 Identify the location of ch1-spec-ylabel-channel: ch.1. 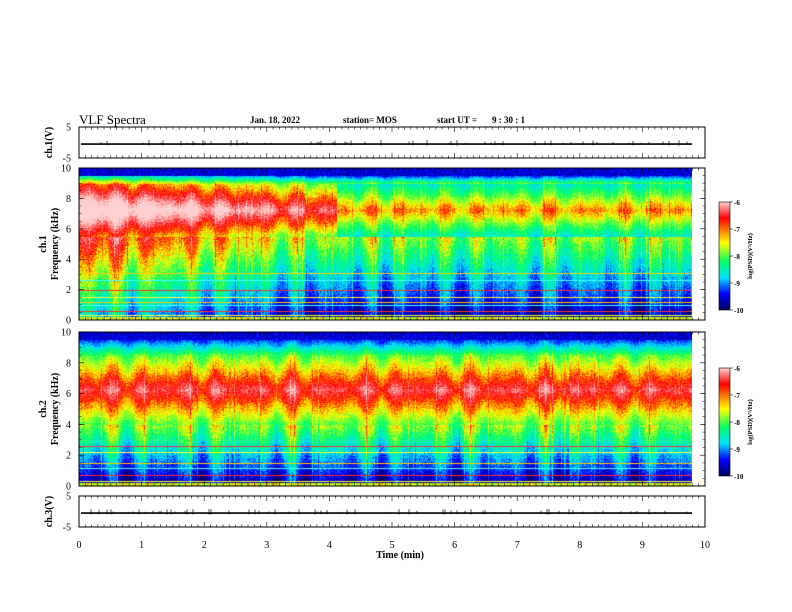
(43, 244).